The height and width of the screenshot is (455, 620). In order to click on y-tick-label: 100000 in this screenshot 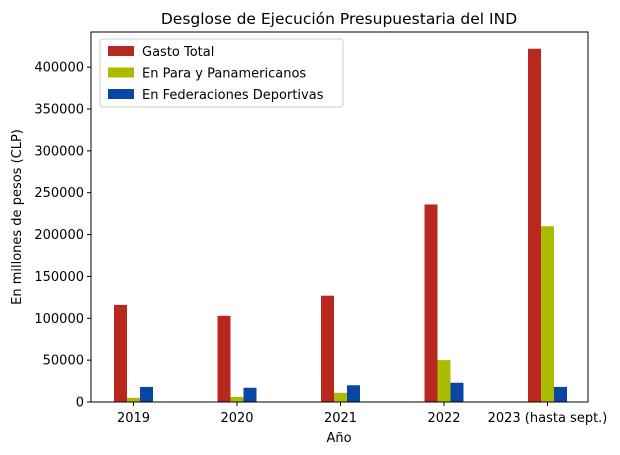, I will do `click(59, 319)`.